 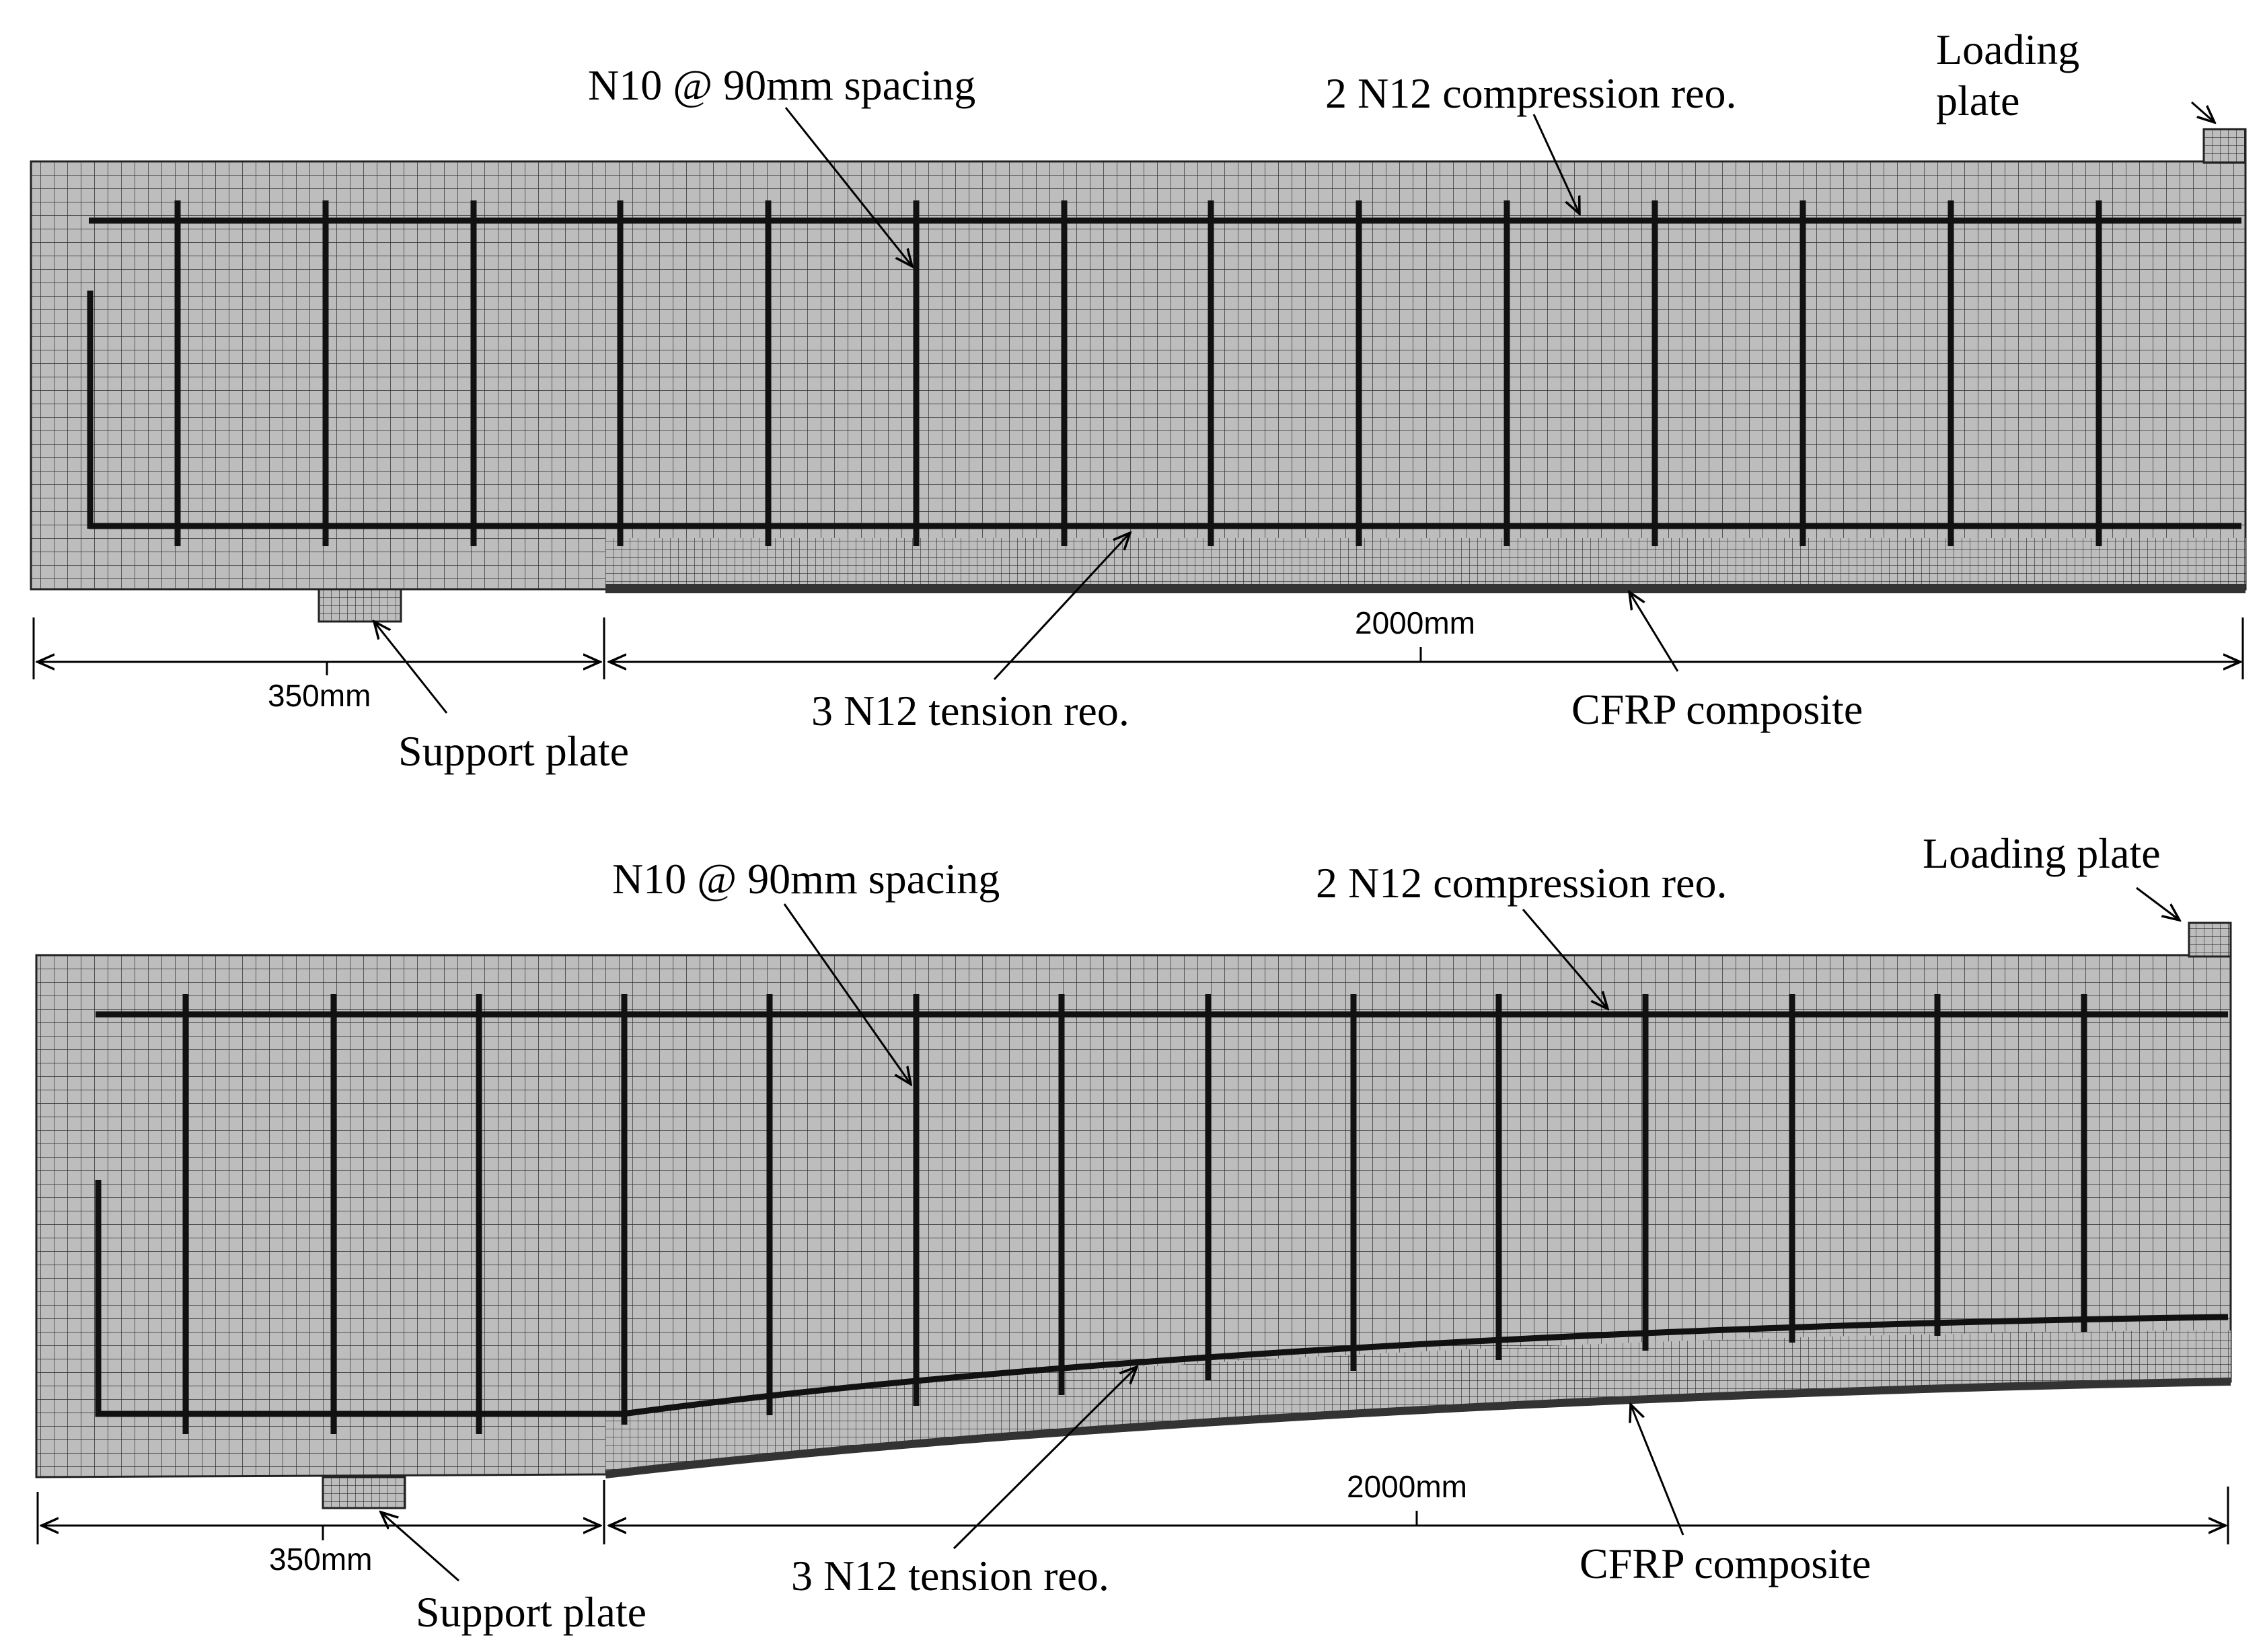 What do you see at coordinates (1418, 1428) in the screenshot?
I see `bottom-cfrp-strip` at bounding box center [1418, 1428].